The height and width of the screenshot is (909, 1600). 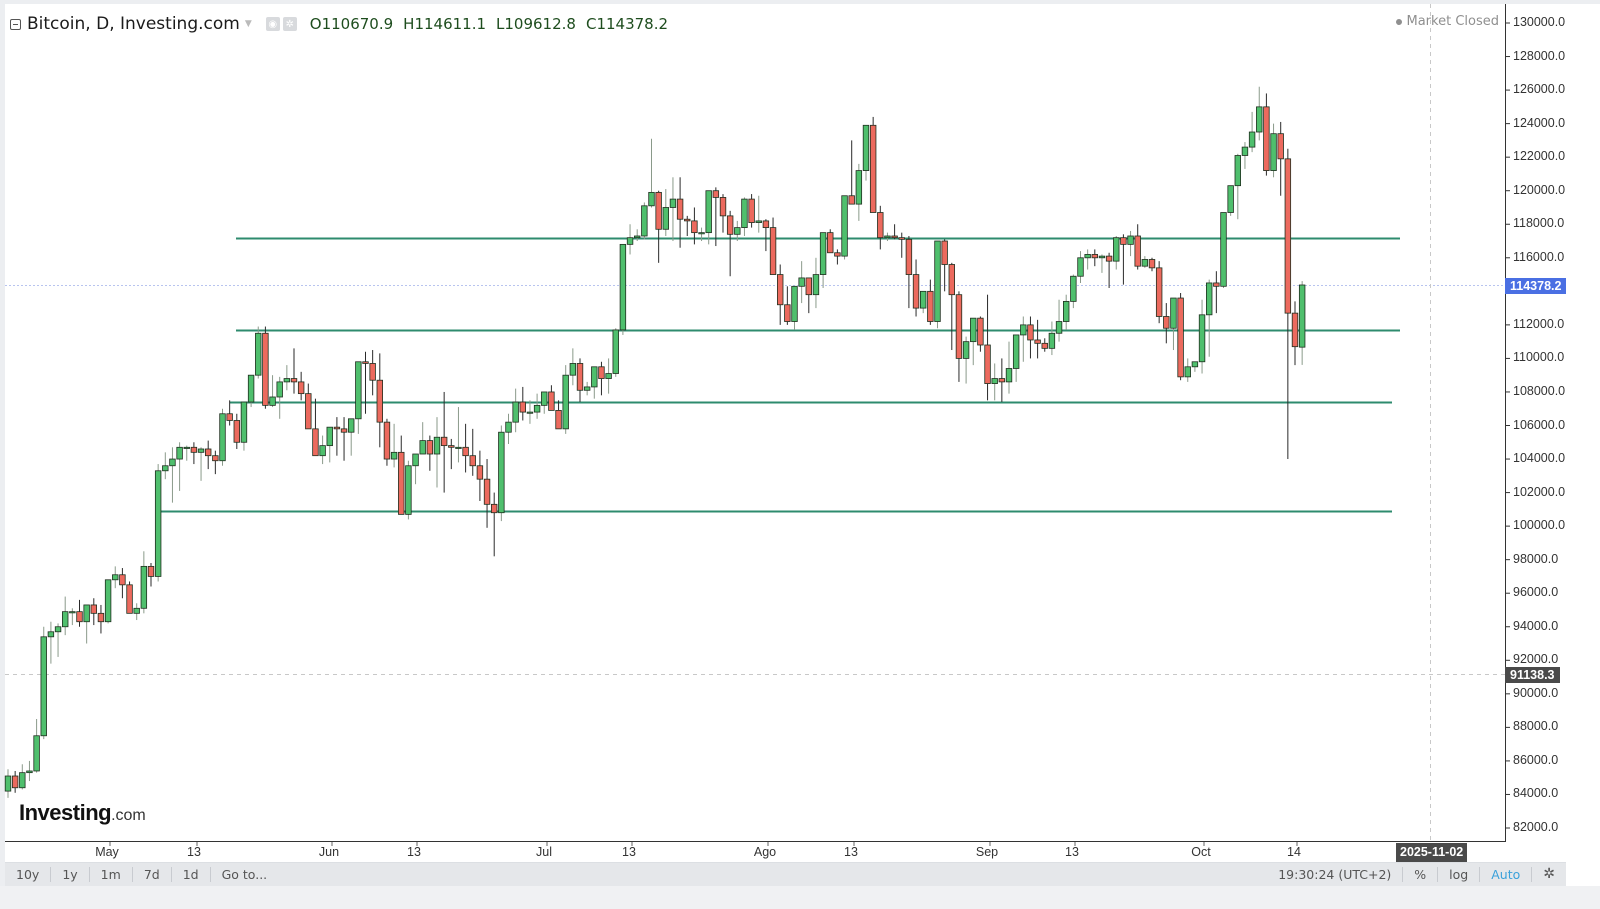 What do you see at coordinates (28, 874) in the screenshot?
I see `range-10y-button: 10y` at bounding box center [28, 874].